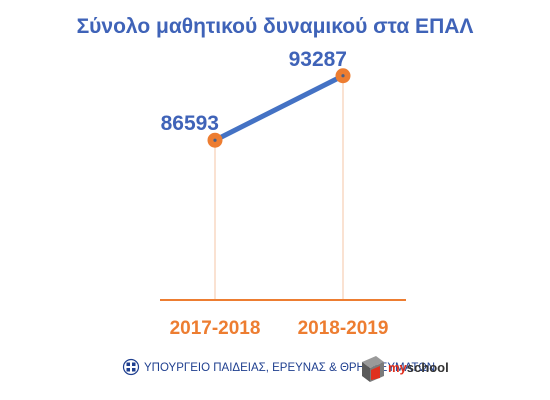  Describe the element at coordinates (398, 367) in the screenshot. I see `brand-my: my` at that location.